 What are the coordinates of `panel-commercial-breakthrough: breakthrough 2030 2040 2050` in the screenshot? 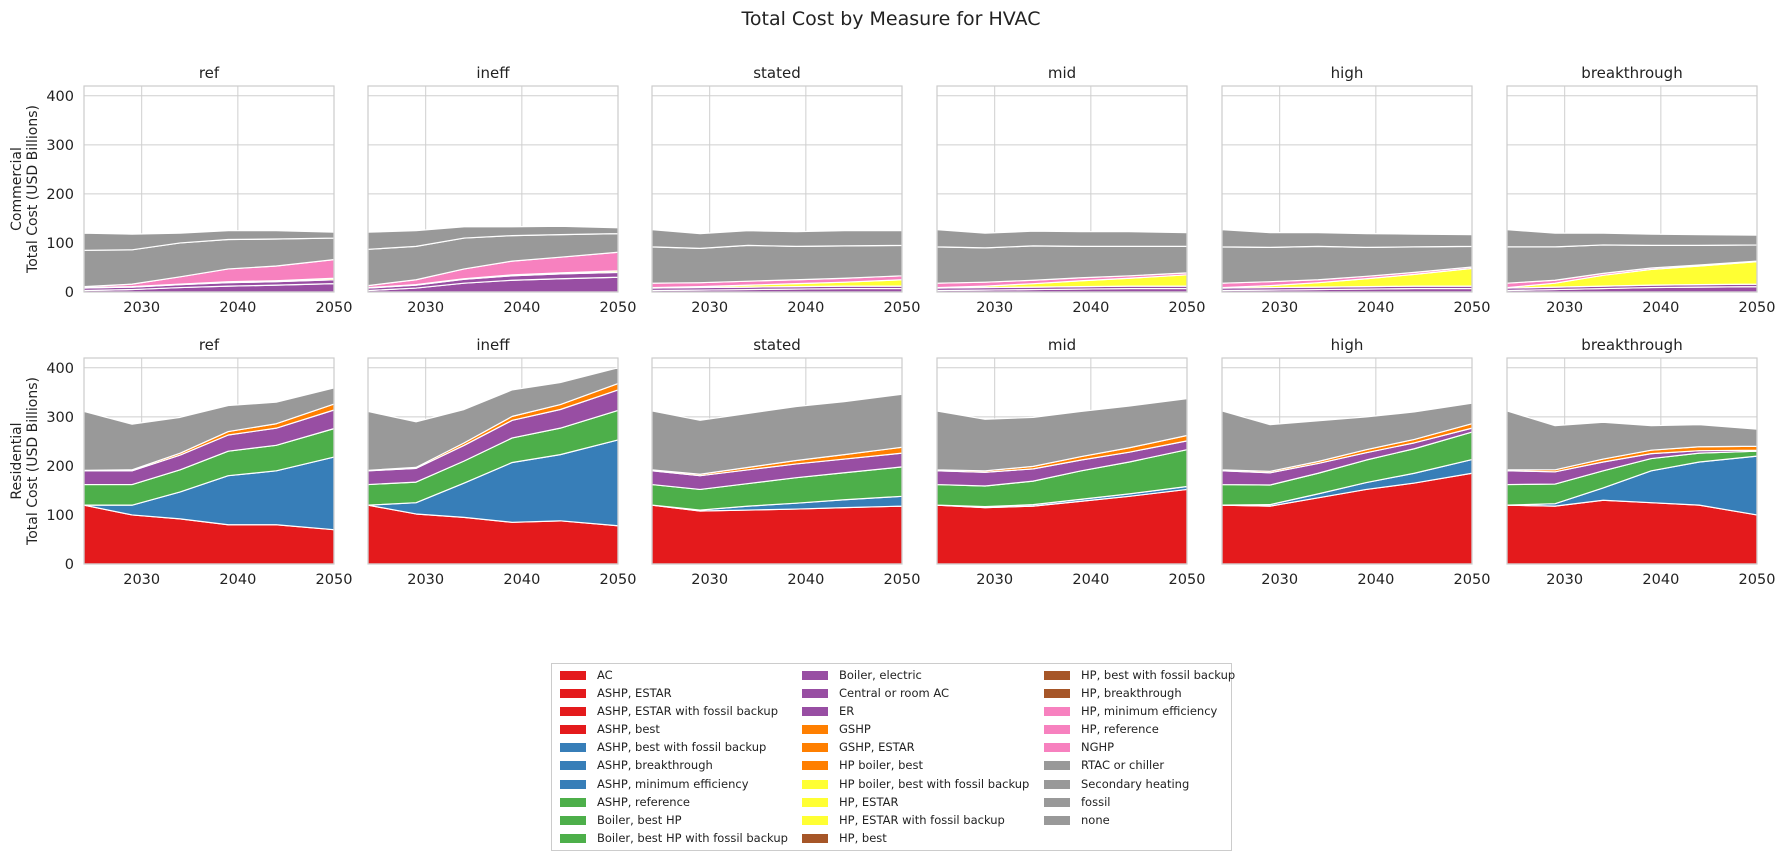 It's located at (1641, 190).